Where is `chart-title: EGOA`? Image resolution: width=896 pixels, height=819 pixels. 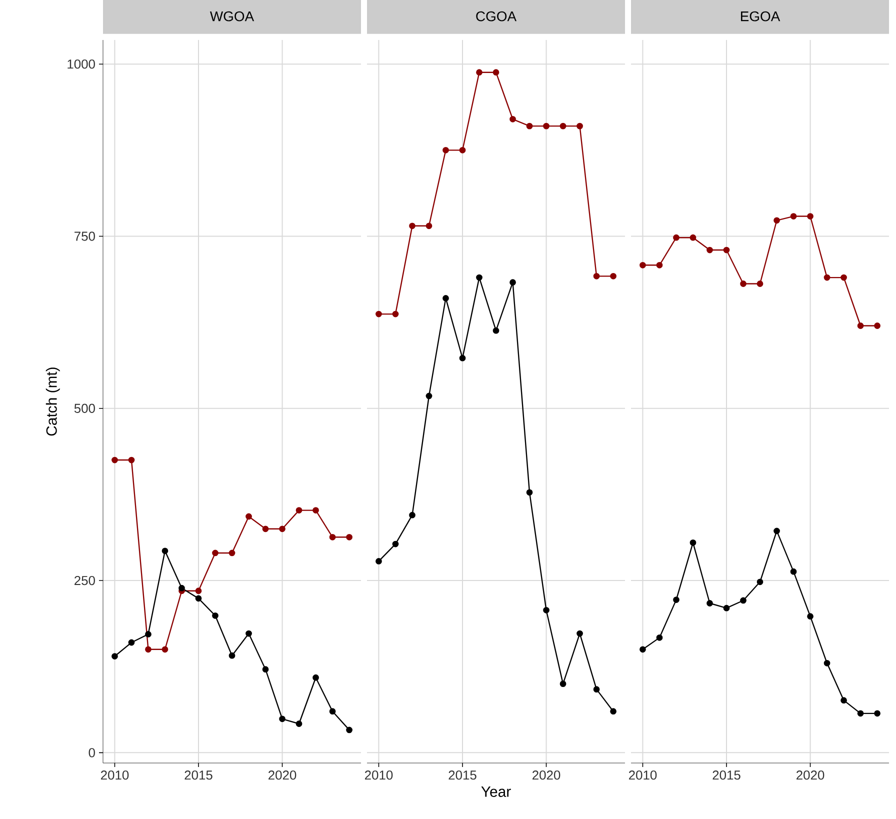
chart-title: EGOA is located at coordinates (760, 16).